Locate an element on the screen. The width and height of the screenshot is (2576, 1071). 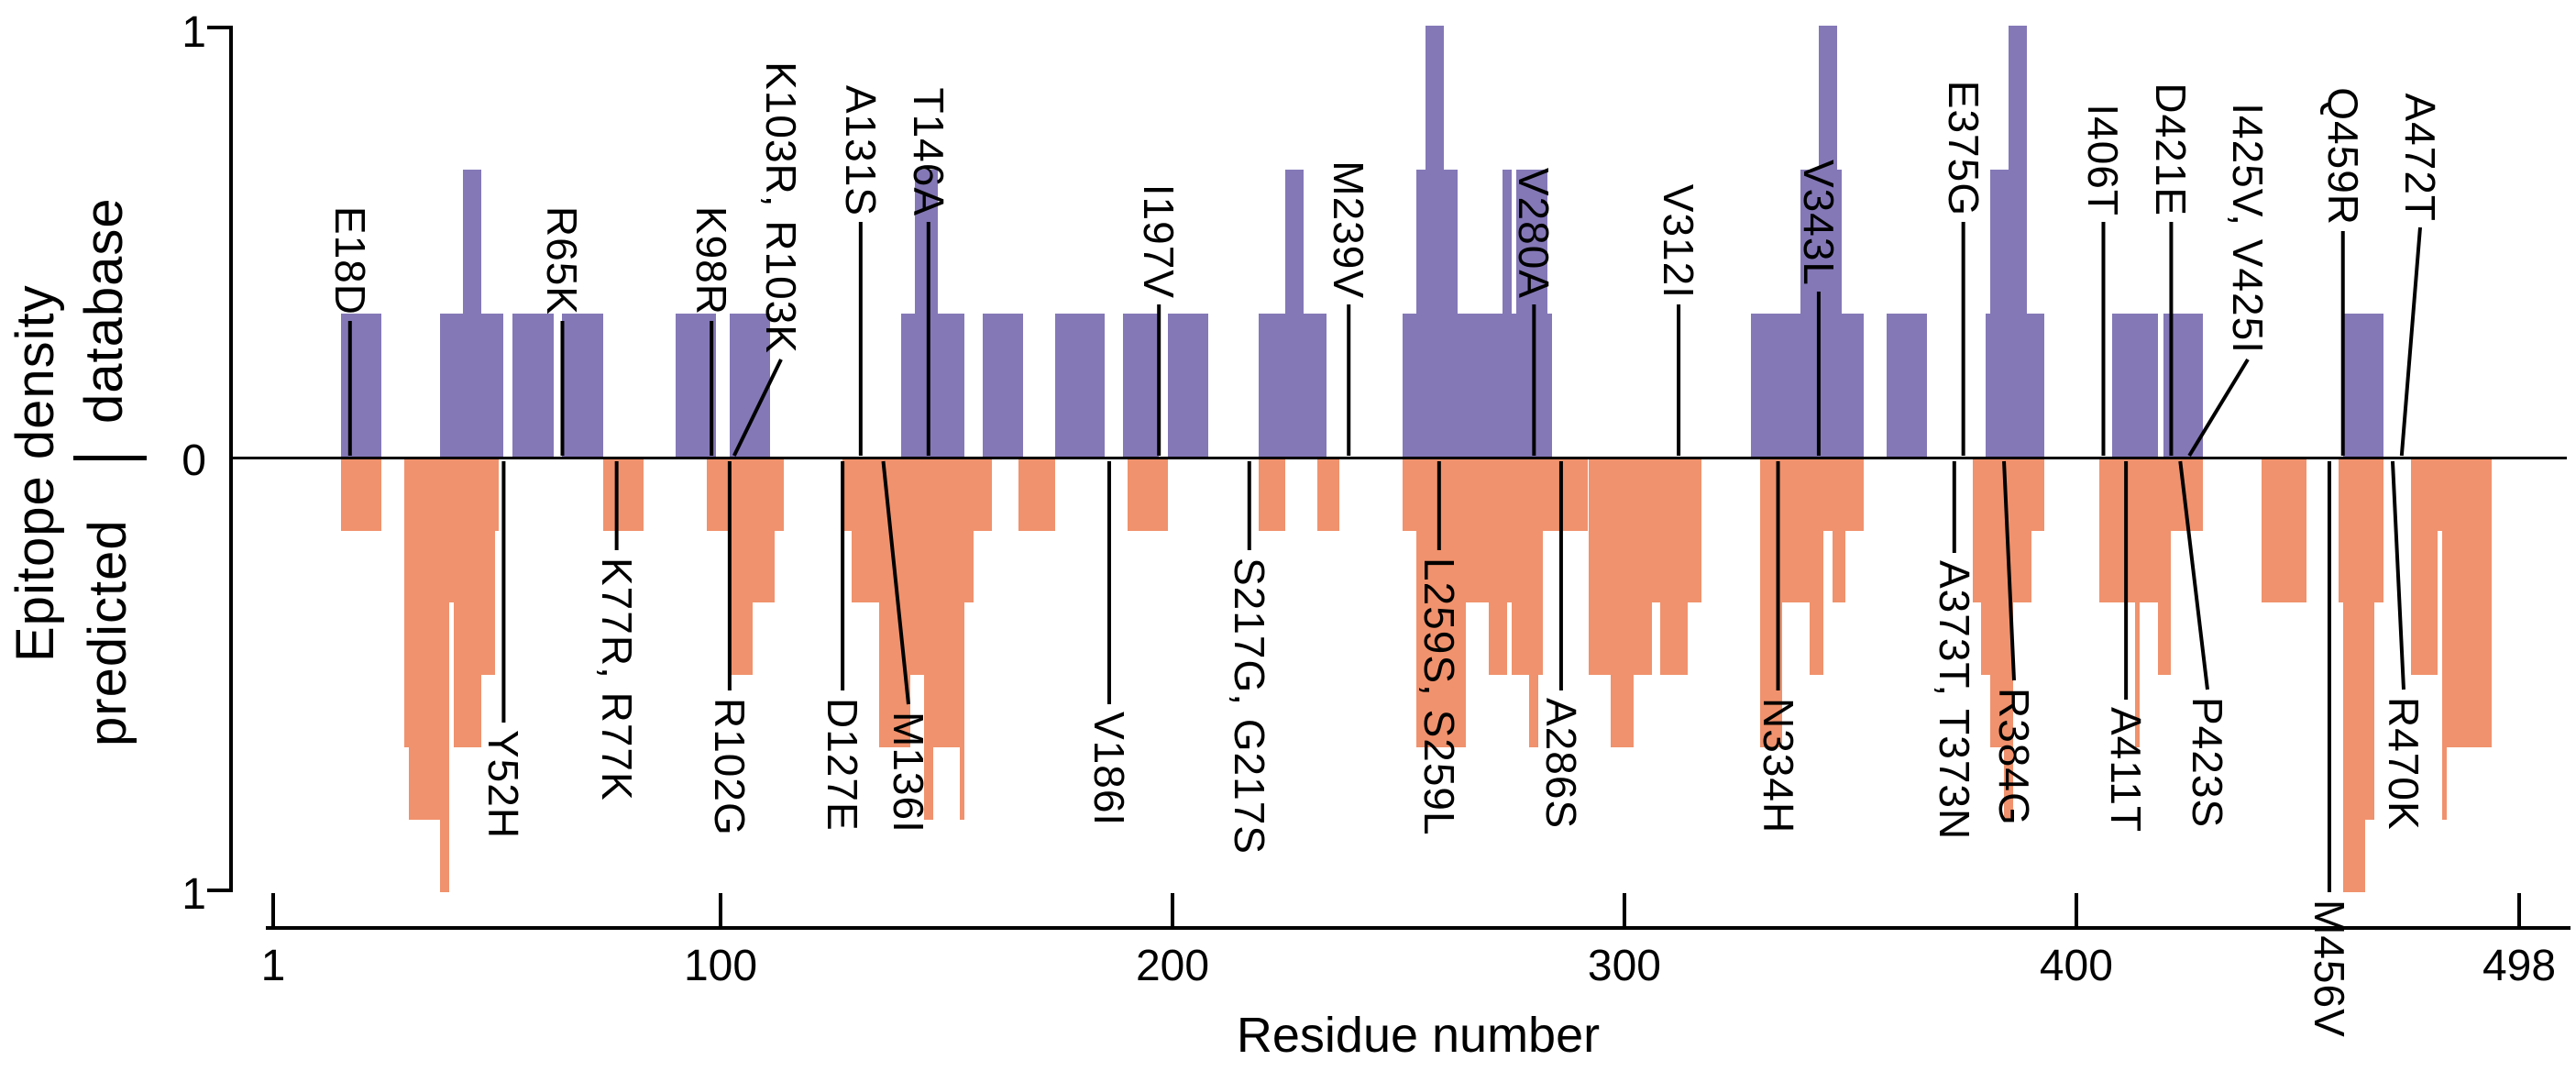
mutation-label-bottom: A411T is located at coordinates (2127, 770).